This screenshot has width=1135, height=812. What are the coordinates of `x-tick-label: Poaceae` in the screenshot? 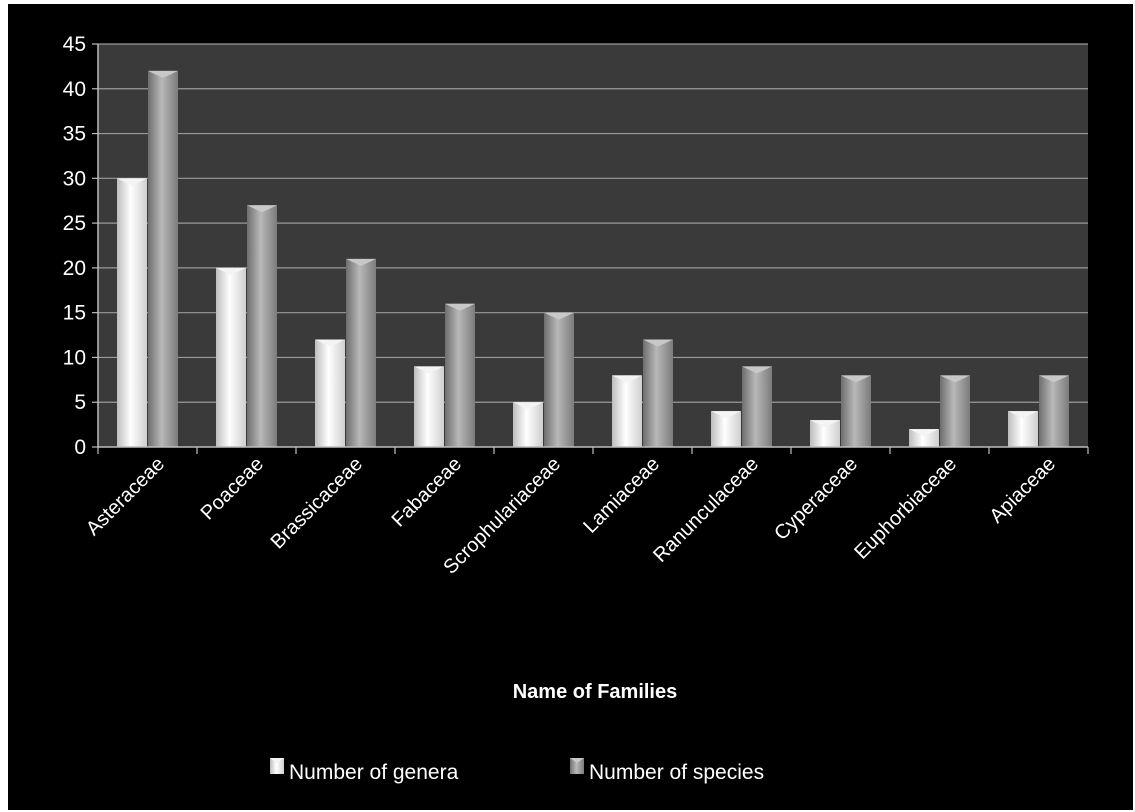 It's located at (232, 488).